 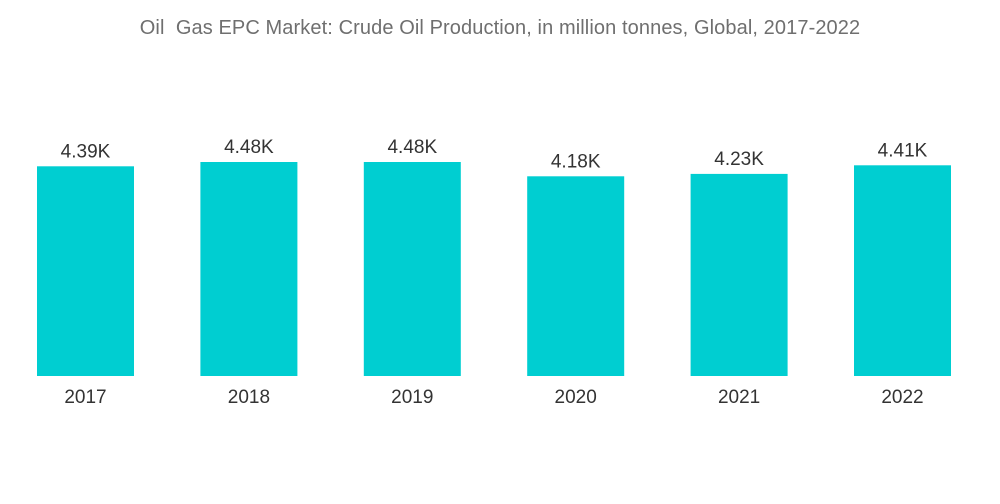 I want to click on x-tick-label-2022: 2022, so click(x=902, y=397).